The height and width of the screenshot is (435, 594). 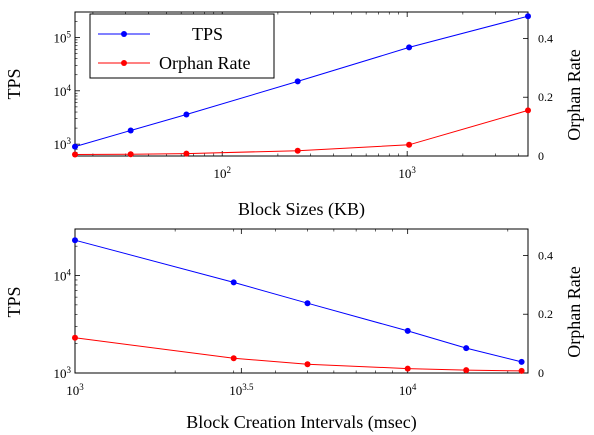 What do you see at coordinates (124, 63) in the screenshot?
I see `legend-marker-orphan` at bounding box center [124, 63].